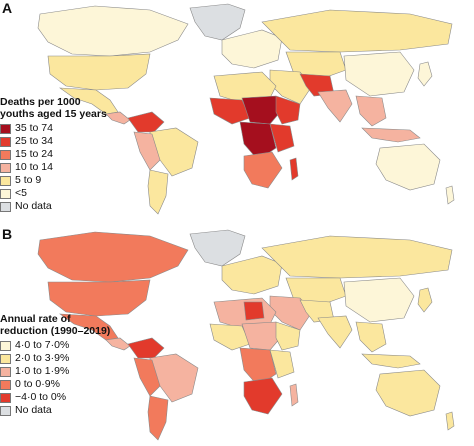  Describe the element at coordinates (28, 179) in the screenshot. I see `legend-label: 5 to 9` at that location.